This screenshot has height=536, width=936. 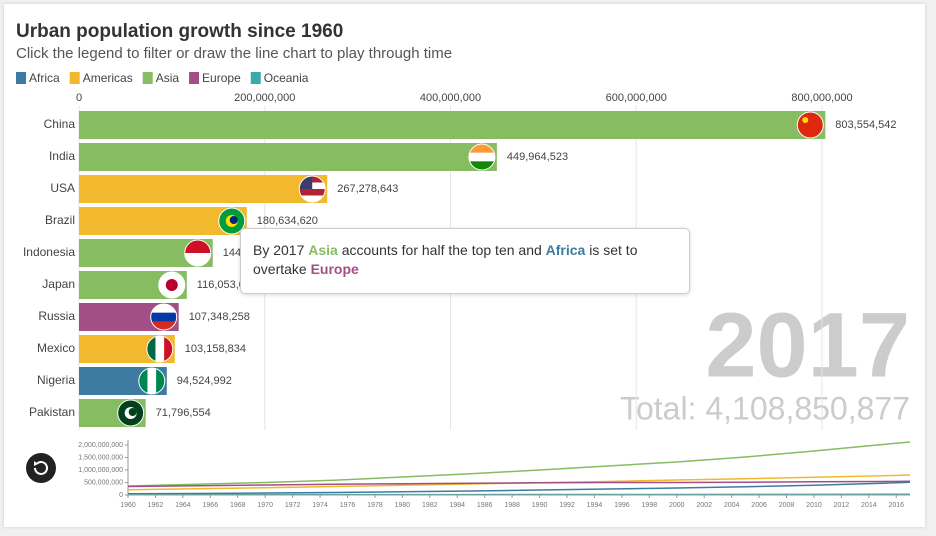 What do you see at coordinates (787, 505) in the screenshot?
I see `x-tick-label: 2008` at bounding box center [787, 505].